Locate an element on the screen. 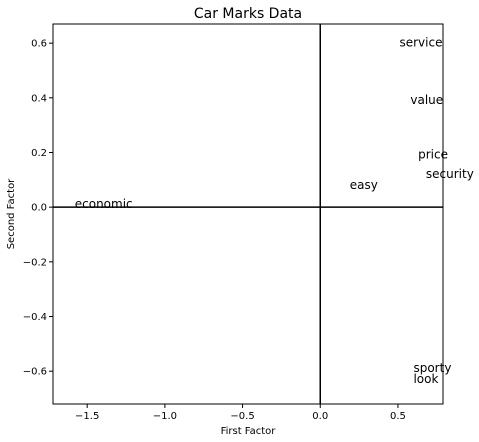 The width and height of the screenshot is (479, 442). x-tick-label: −1.0 is located at coordinates (165, 416).